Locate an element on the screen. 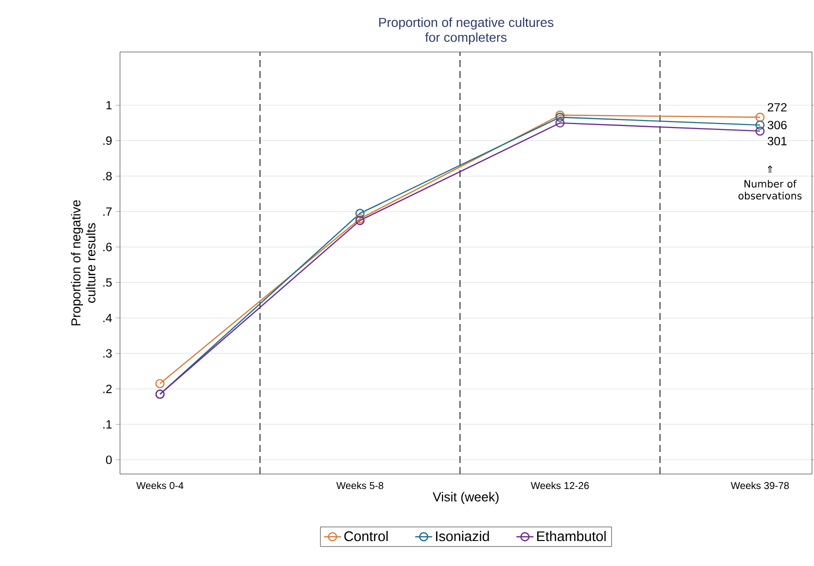 The width and height of the screenshot is (814, 566). y-axis-title: Proportion of negative culture results is located at coordinates (83, 263).